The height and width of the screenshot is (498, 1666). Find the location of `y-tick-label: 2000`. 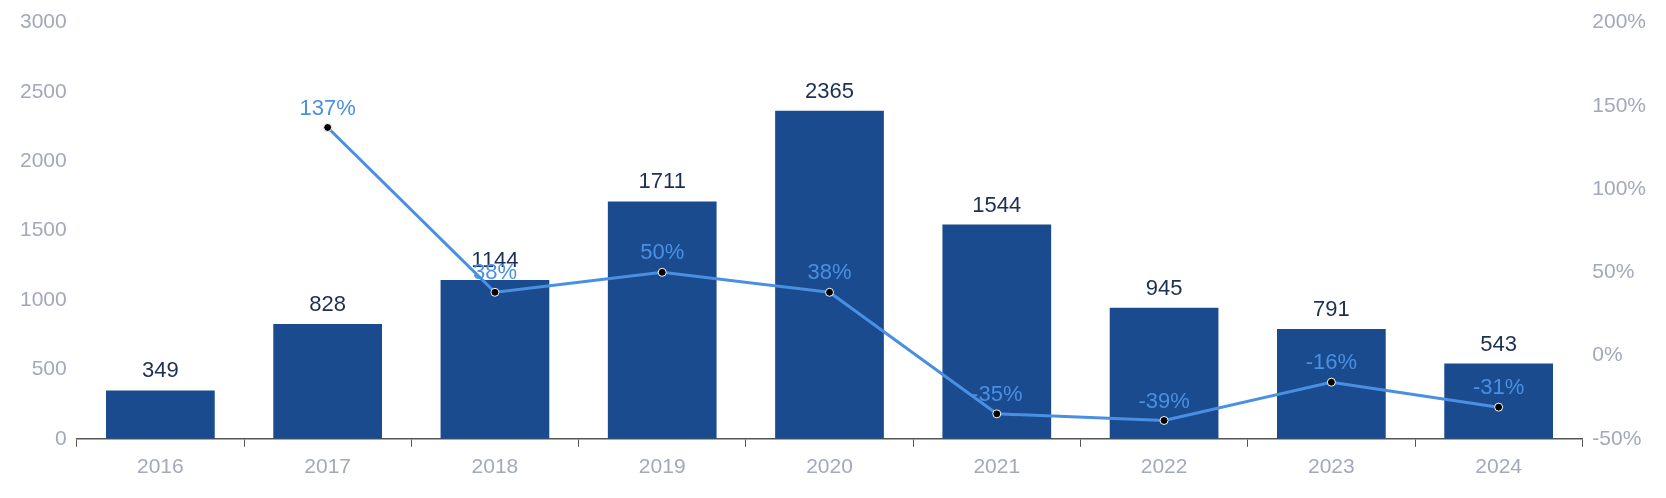

y-tick-label: 2000 is located at coordinates (43, 160).